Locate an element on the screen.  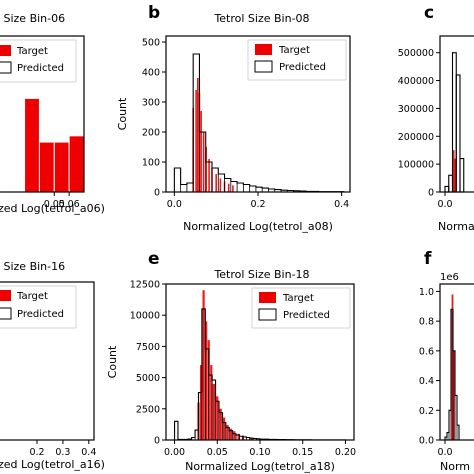
panel-f-plot-area is located at coordinates (452, 367).